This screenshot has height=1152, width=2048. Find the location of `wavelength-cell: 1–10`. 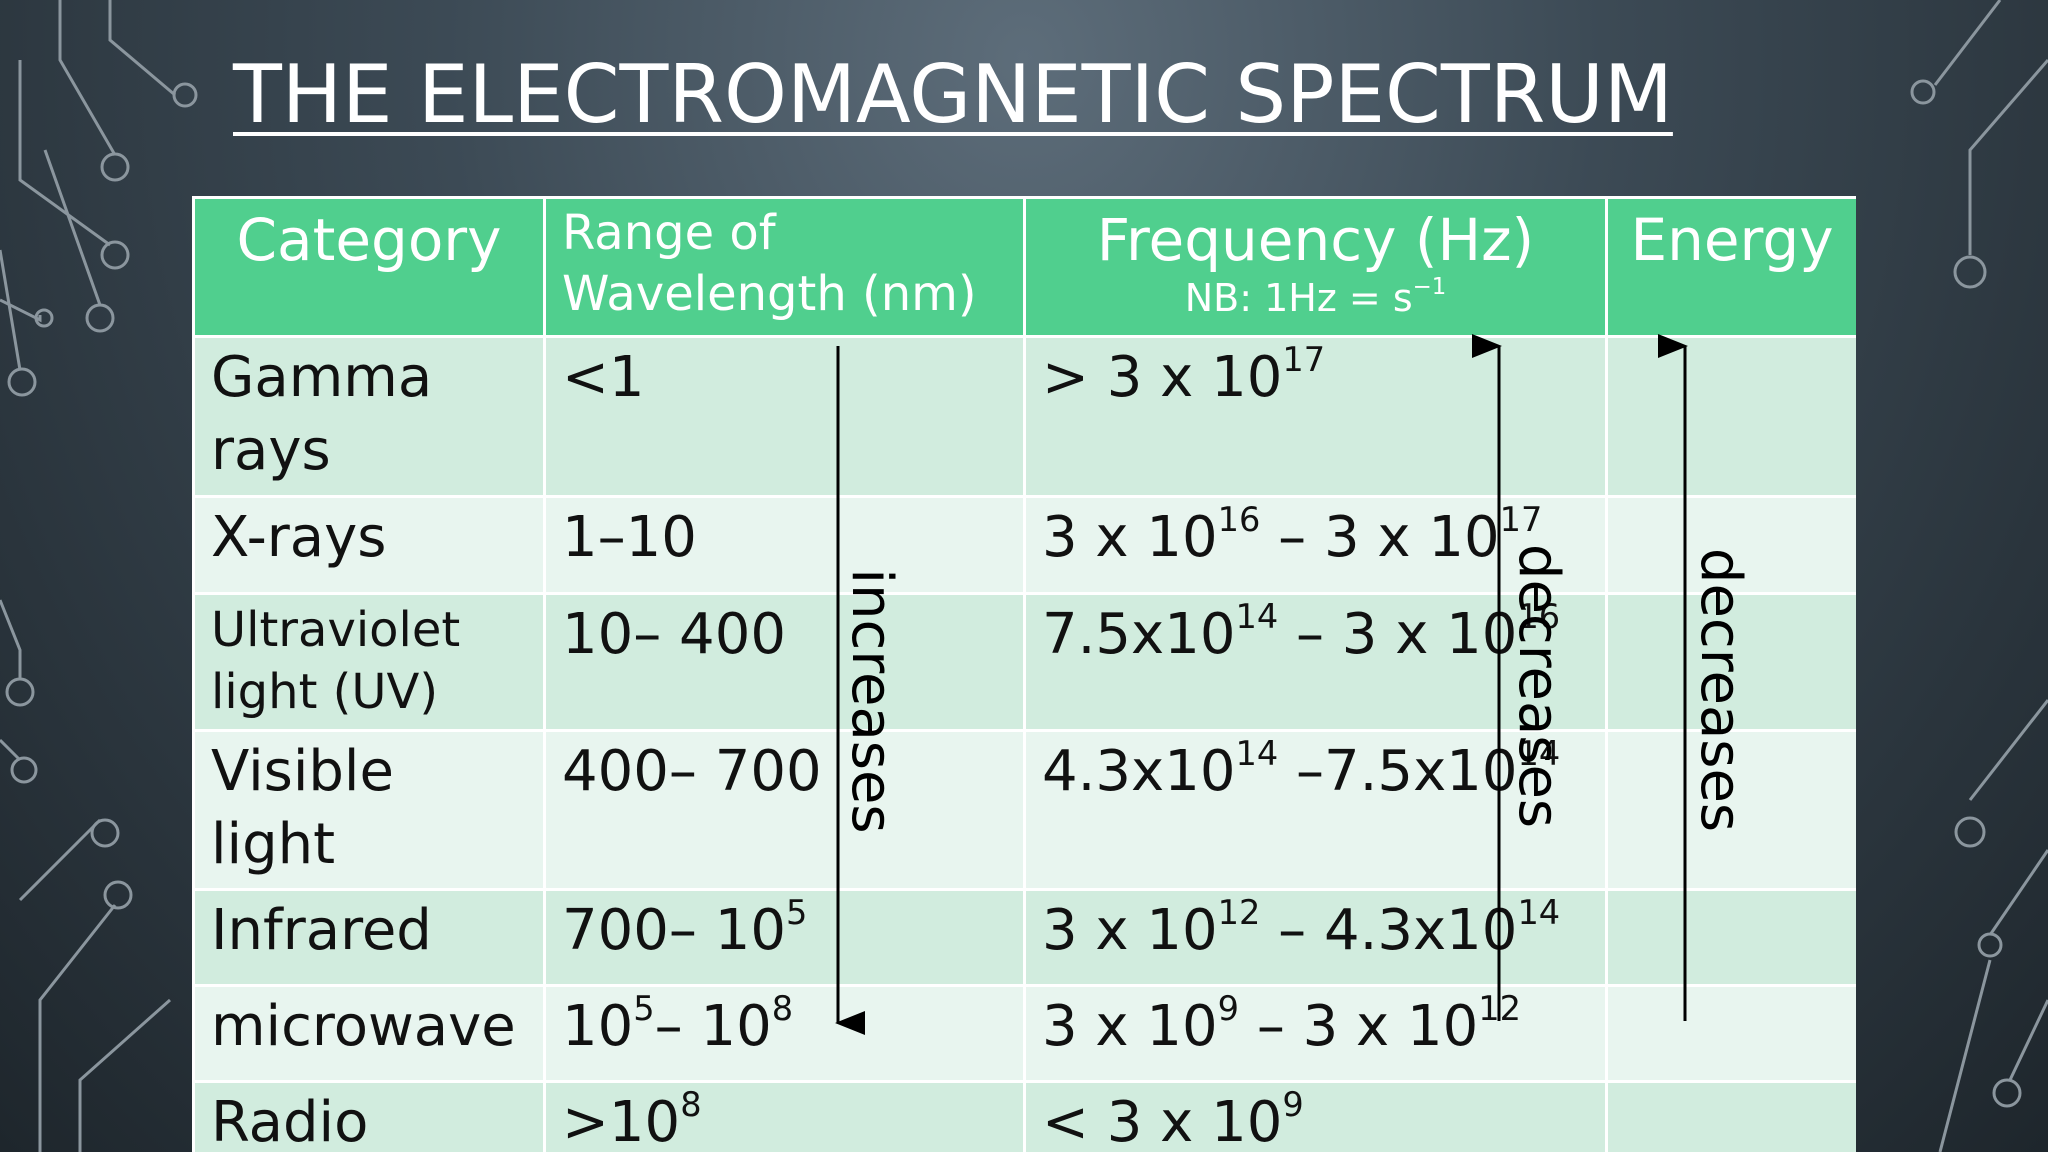

wavelength-cell: 1–10 is located at coordinates (784, 545).